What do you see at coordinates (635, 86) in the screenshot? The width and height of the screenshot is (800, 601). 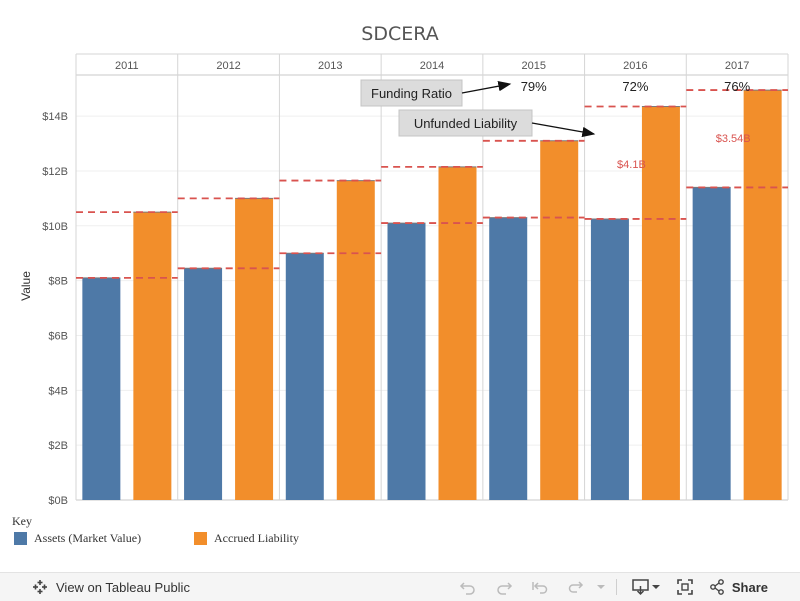 I see `funding-ratio-label-2016: 72%` at bounding box center [635, 86].